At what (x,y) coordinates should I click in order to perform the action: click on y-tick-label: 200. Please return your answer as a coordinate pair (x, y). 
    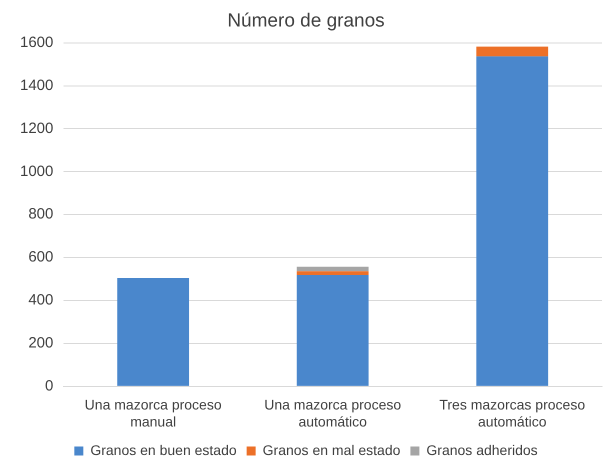
    Looking at the image, I should click on (41, 343).